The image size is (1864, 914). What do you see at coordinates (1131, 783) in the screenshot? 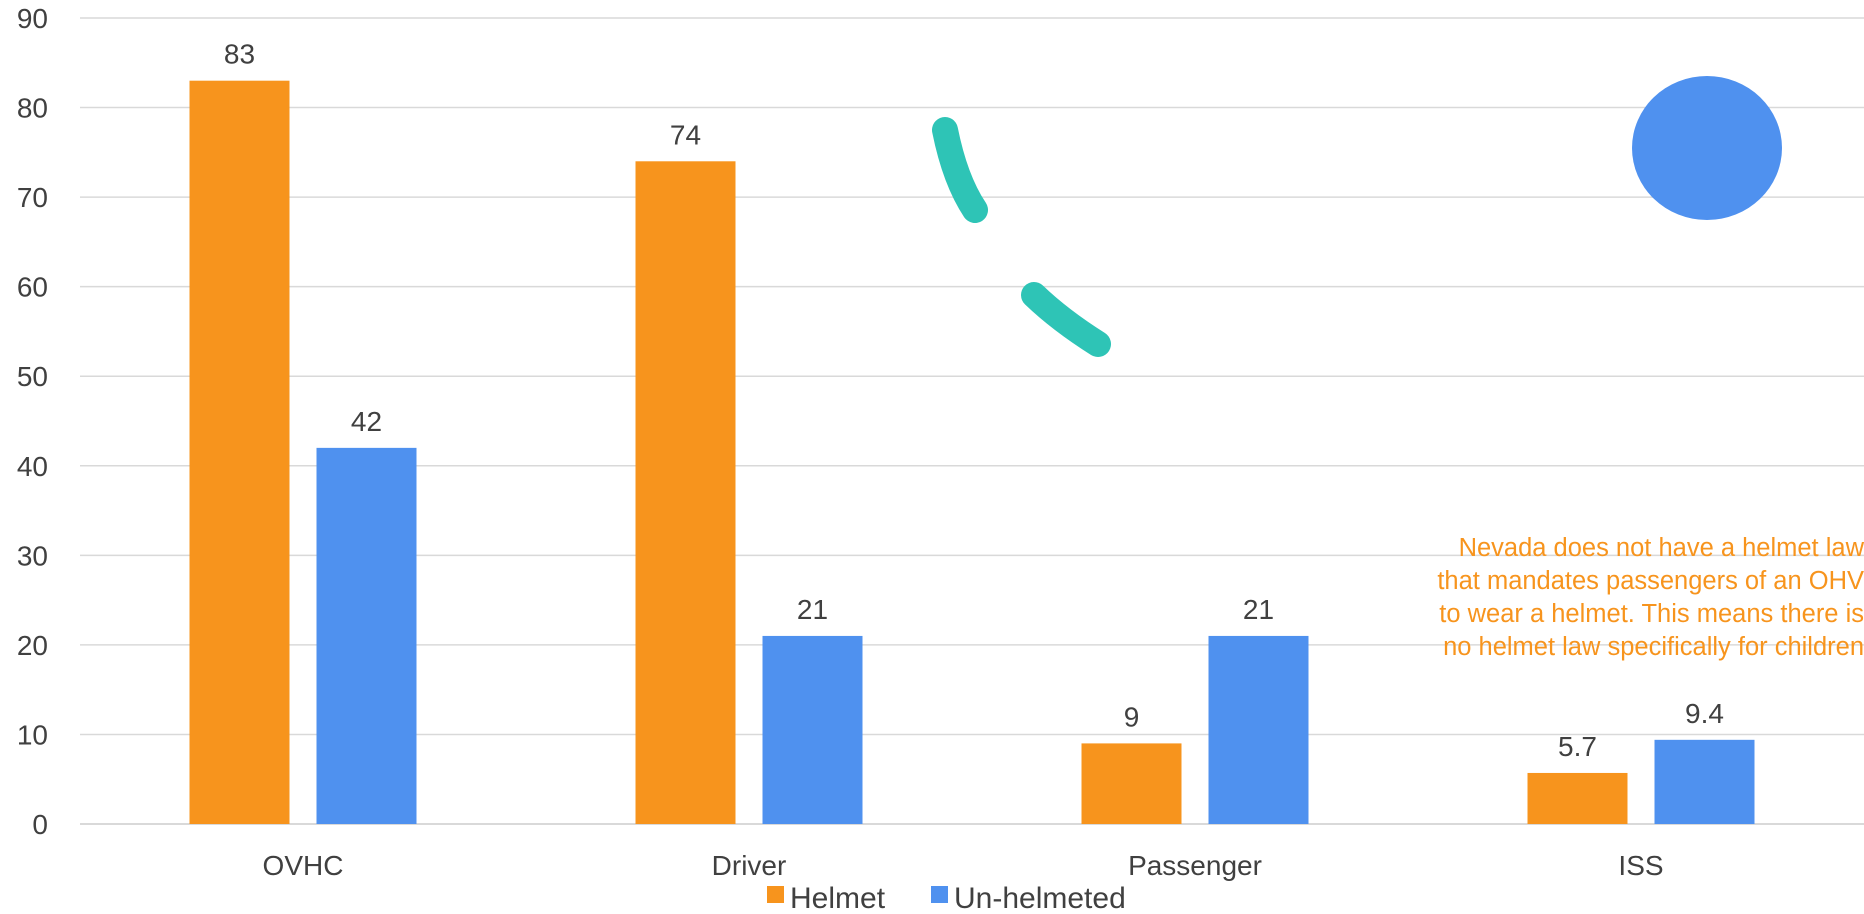
I see `bar-passenger-helmet` at bounding box center [1131, 783].